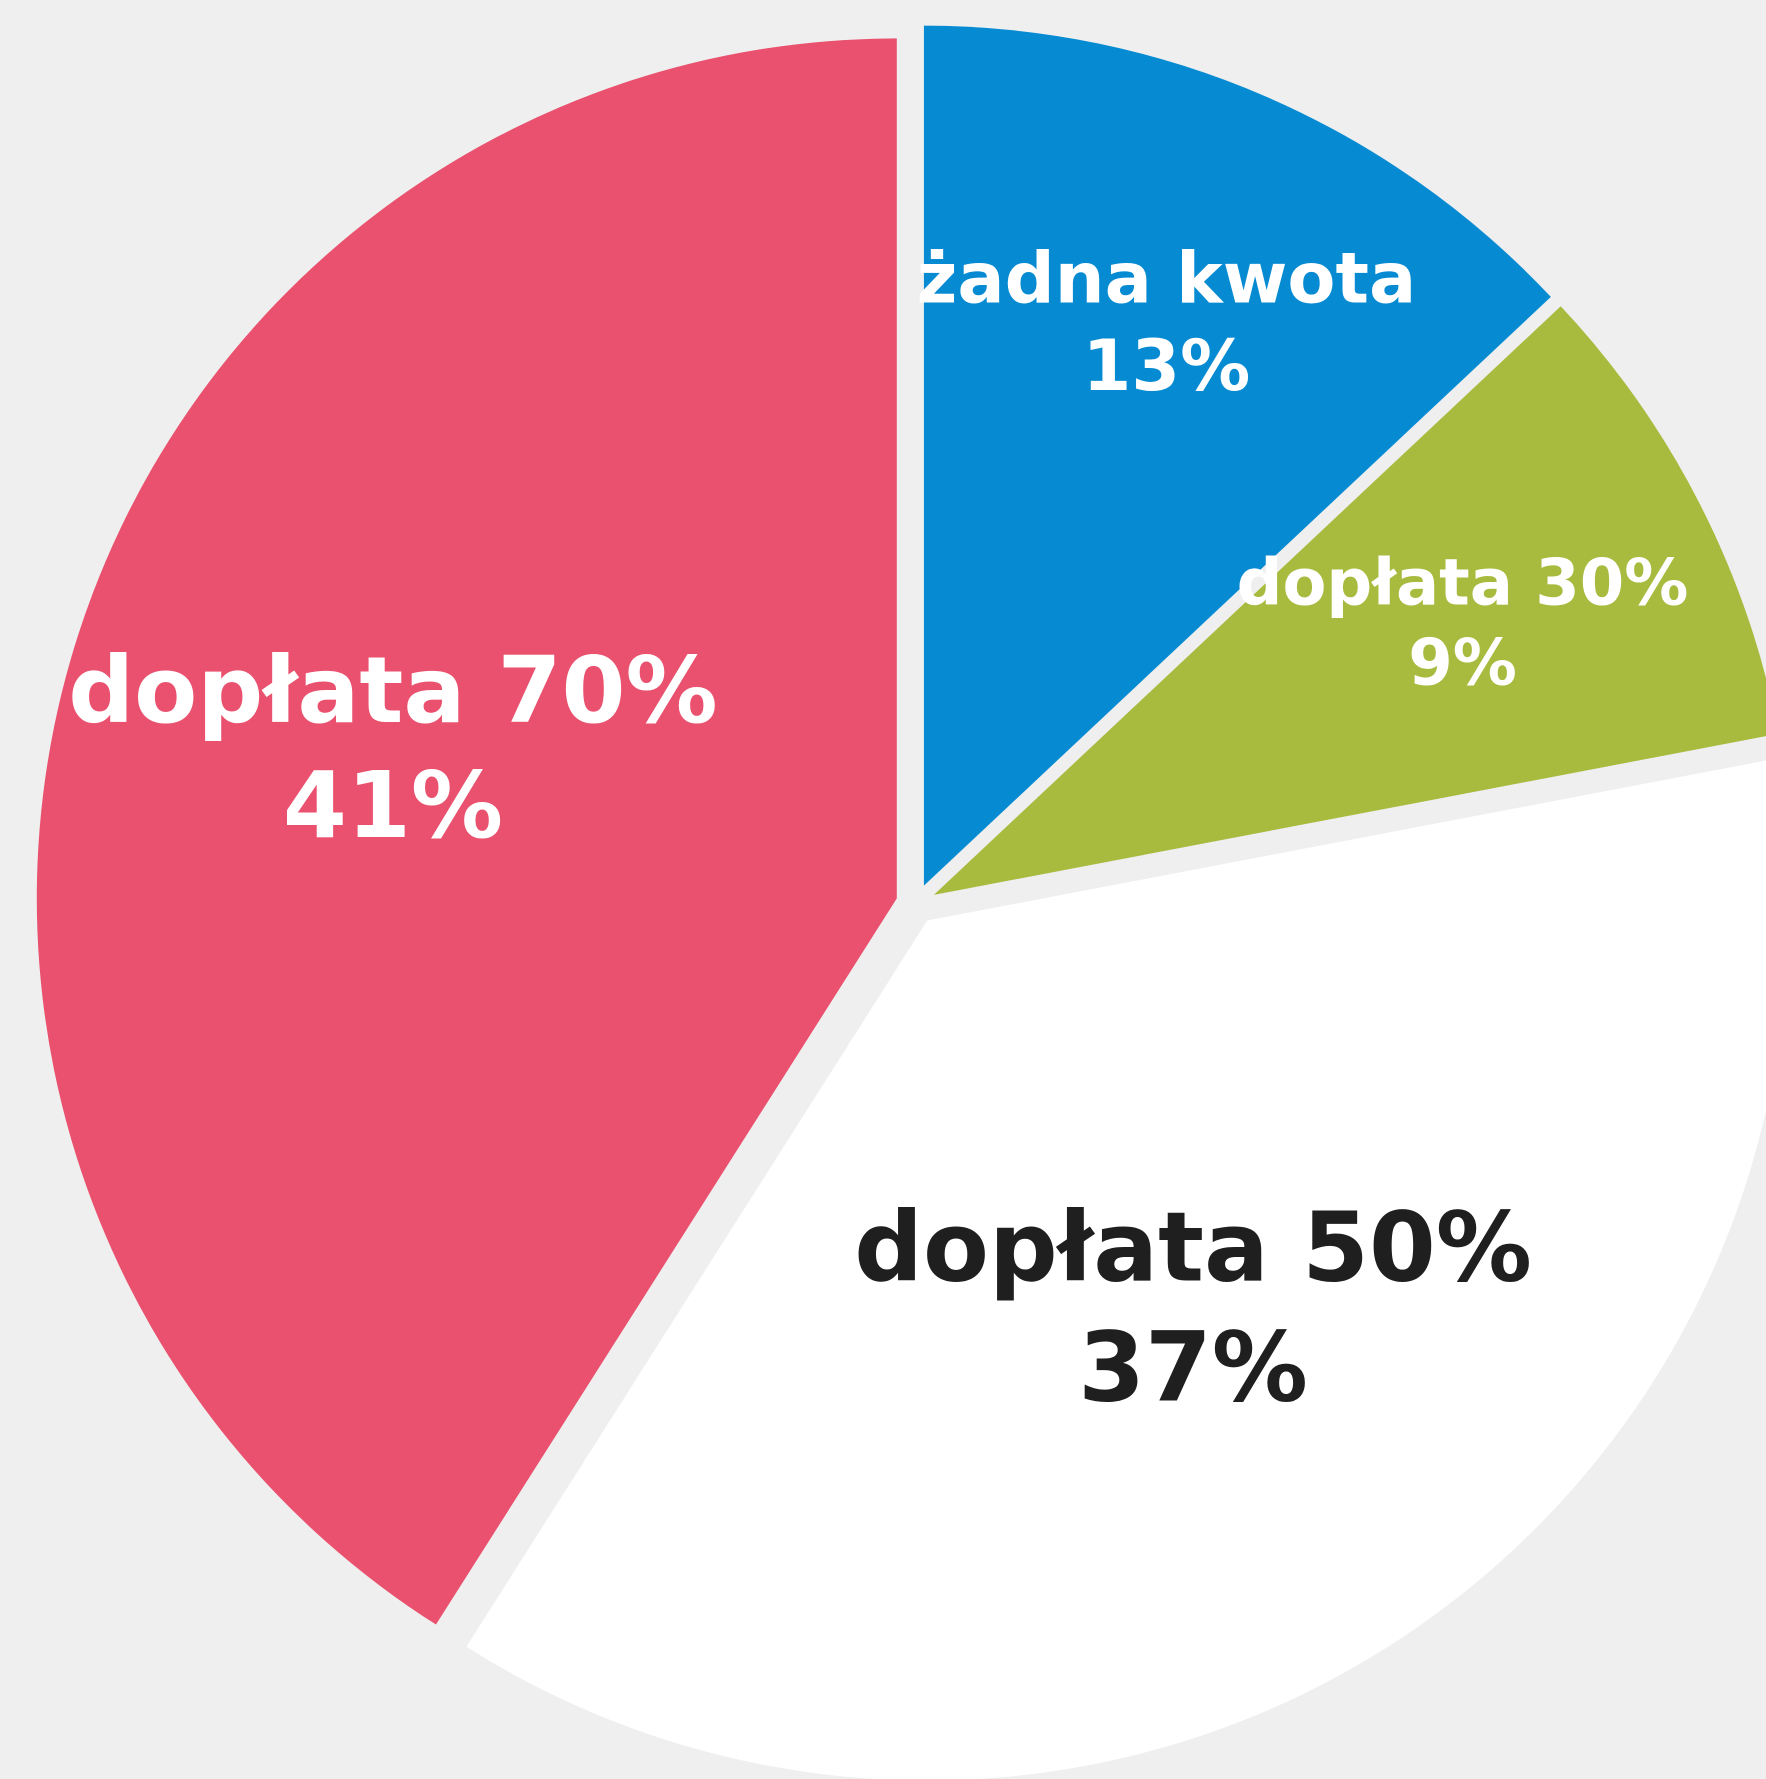  Describe the element at coordinates (1462, 664) in the screenshot. I see `value-label: 9%` at that location.